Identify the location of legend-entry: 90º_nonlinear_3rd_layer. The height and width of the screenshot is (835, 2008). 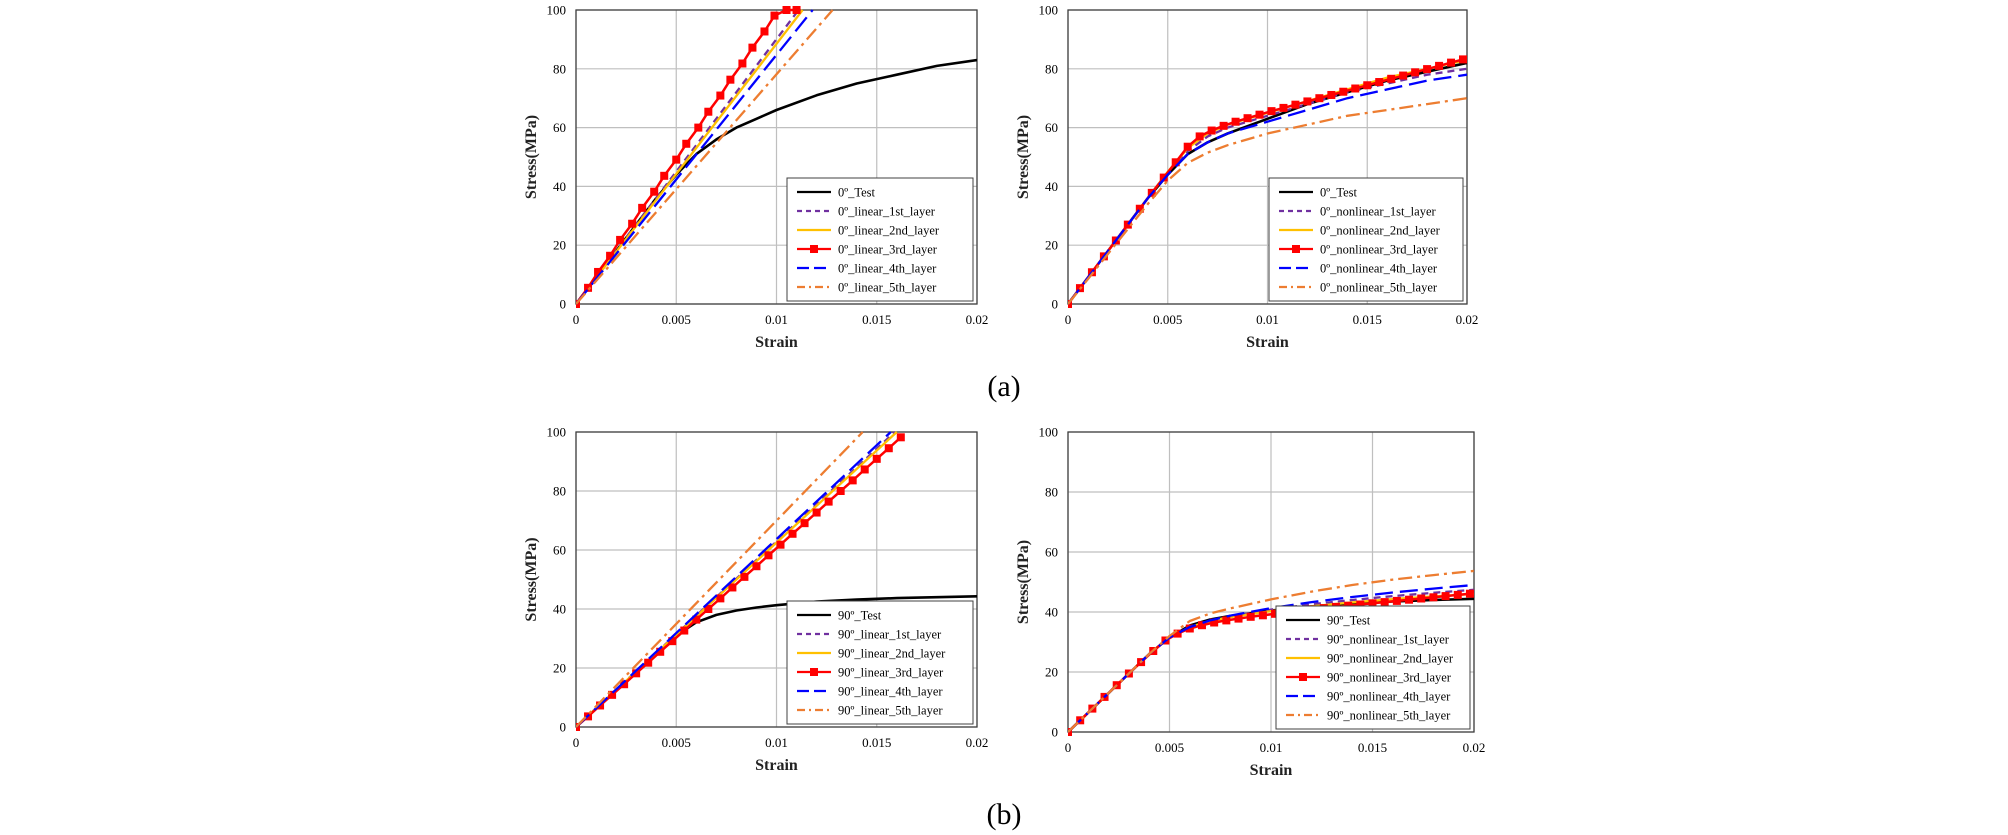
(1389, 678).